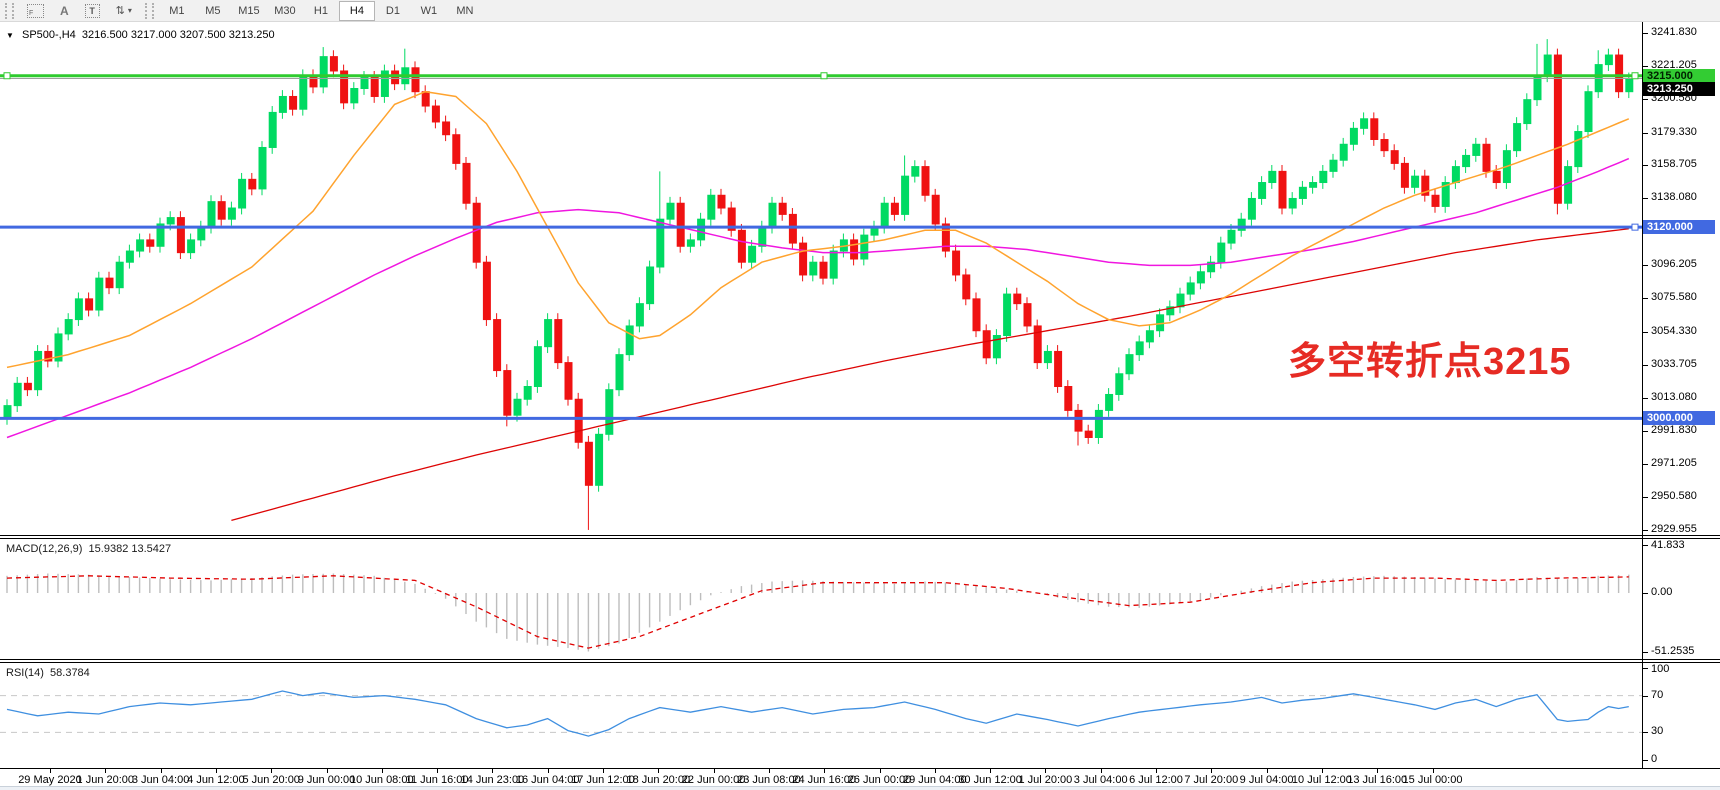  What do you see at coordinates (213, 10) in the screenshot?
I see `timeframe-button-m5: M5` at bounding box center [213, 10].